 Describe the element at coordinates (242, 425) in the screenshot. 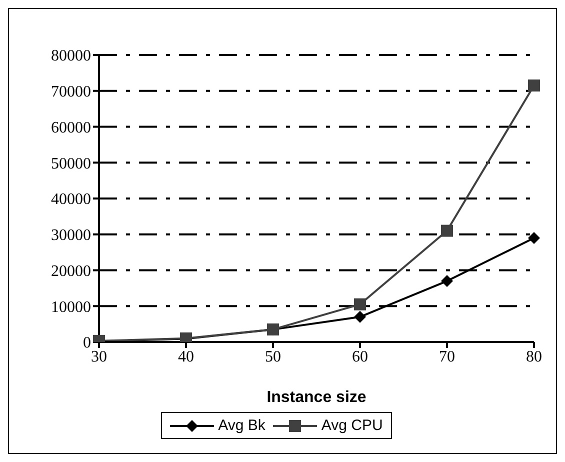

I see `legend-label: Avg Bk` at that location.